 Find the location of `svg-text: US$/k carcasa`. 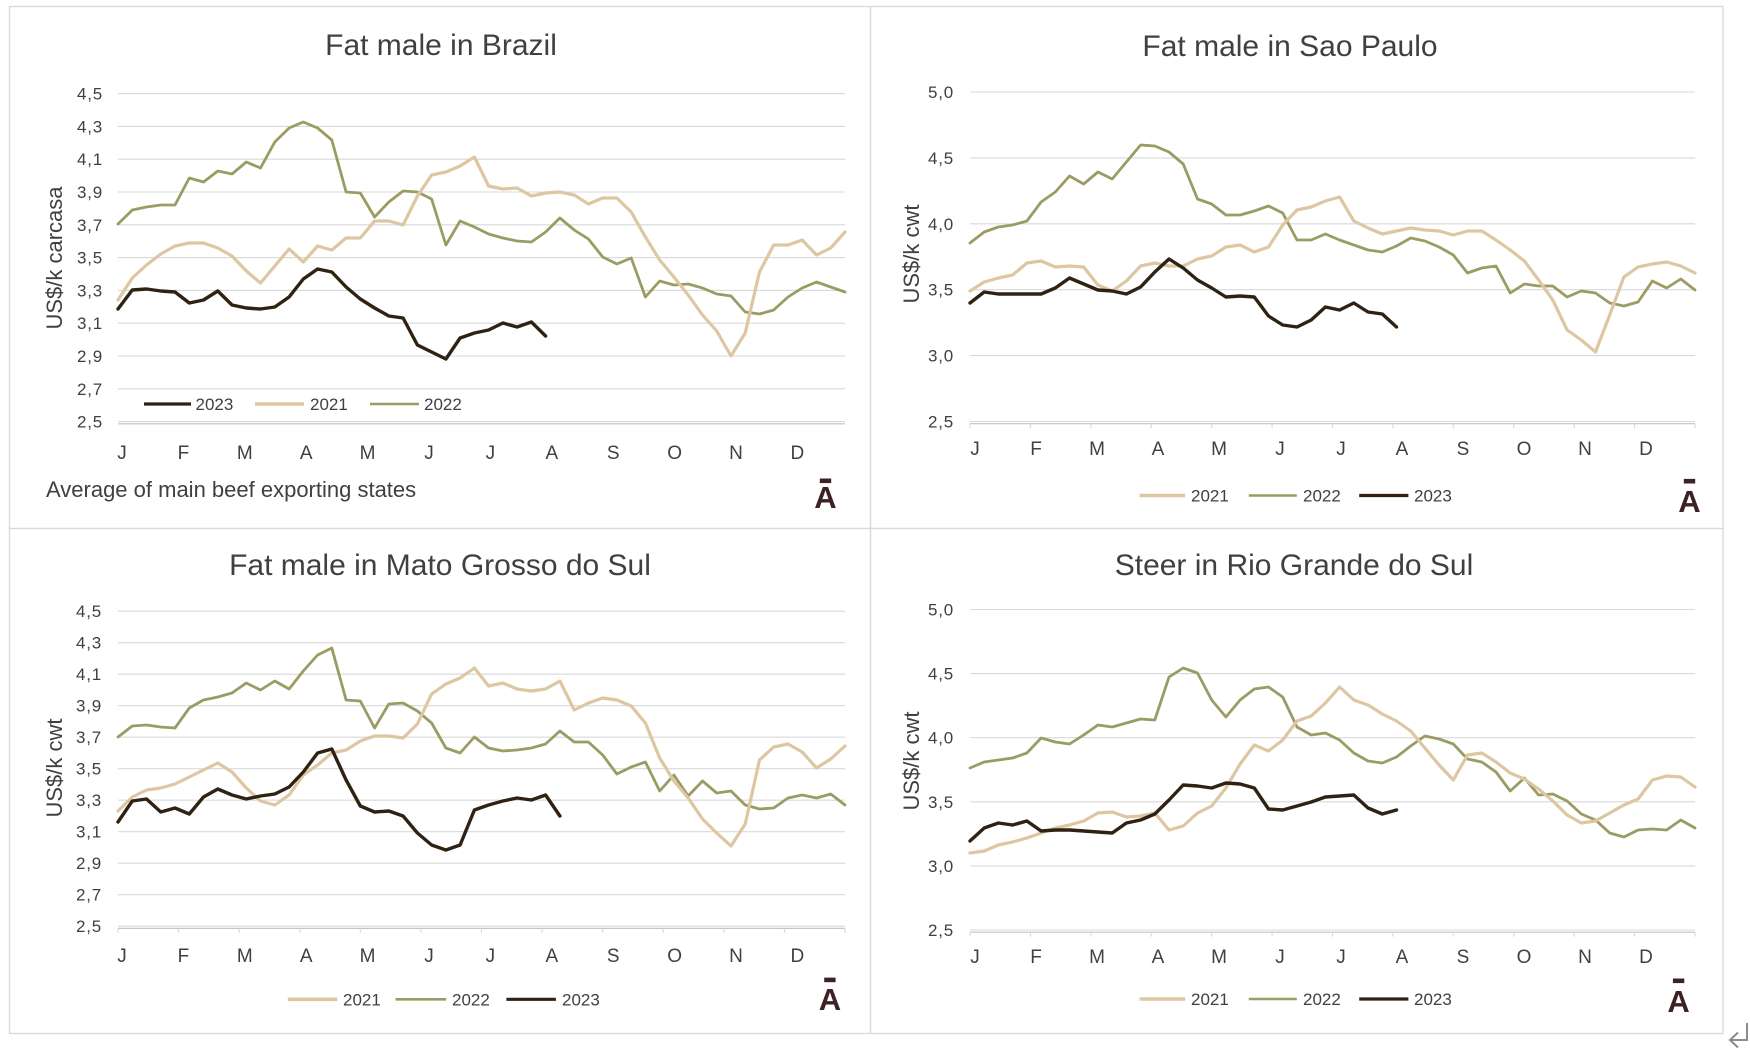

svg-text: US$/k carcasa is located at coordinates (54, 258).